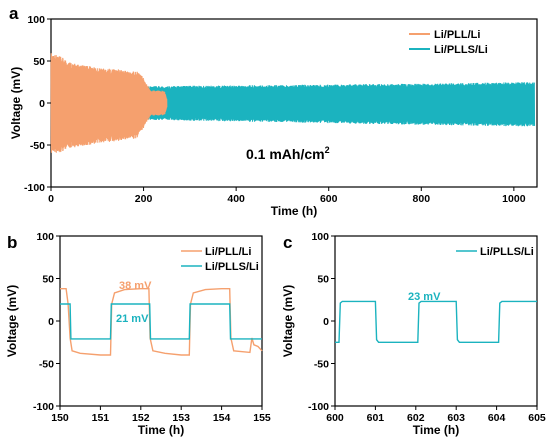  Describe the element at coordinates (46, 322) in the screenshot. I see `panel-b-y-ticks: 100 50 0 -50 -100` at that location.